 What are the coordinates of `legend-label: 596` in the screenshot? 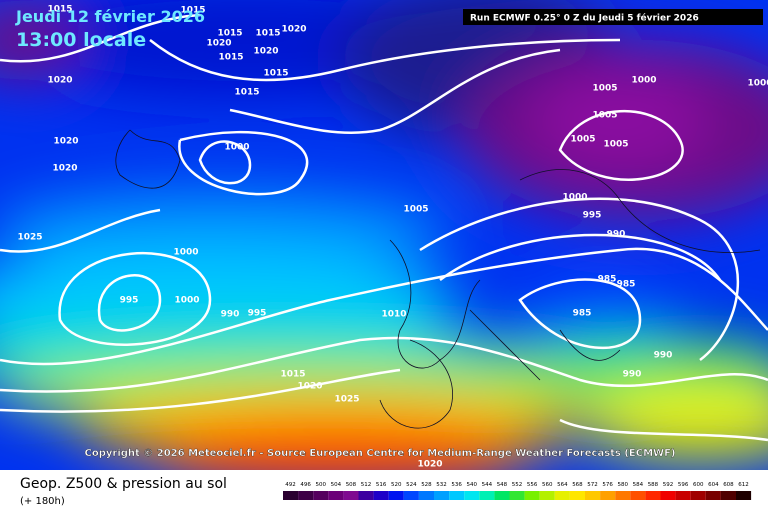 It's located at (683, 485).